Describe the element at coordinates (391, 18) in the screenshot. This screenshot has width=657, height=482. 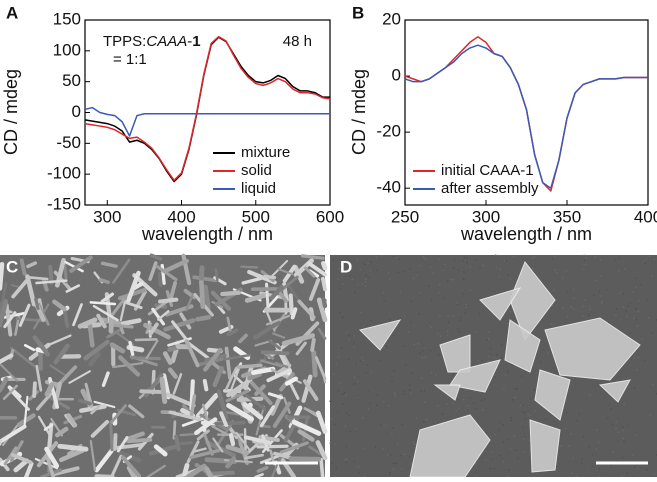
I see `y-tick-label: 20` at that location.